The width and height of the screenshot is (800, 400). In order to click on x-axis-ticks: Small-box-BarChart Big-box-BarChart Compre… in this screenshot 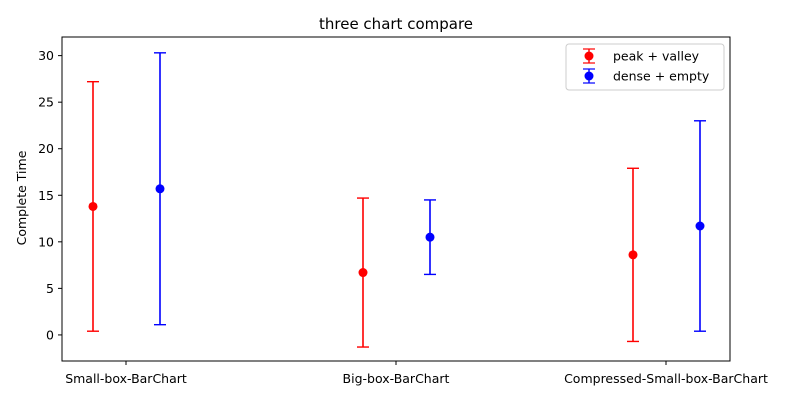, I will do `click(416, 373)`.